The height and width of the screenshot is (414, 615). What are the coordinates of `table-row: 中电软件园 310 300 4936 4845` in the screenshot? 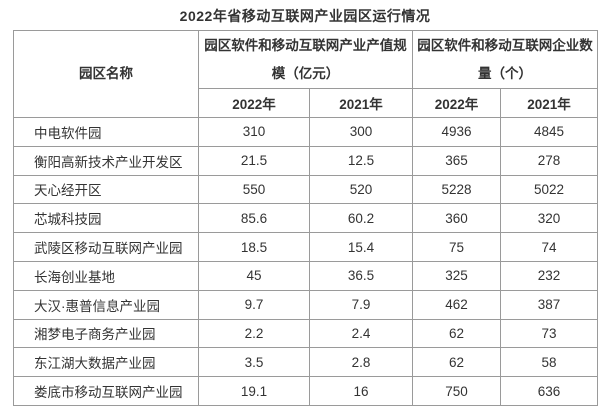 It's located at (305, 132).